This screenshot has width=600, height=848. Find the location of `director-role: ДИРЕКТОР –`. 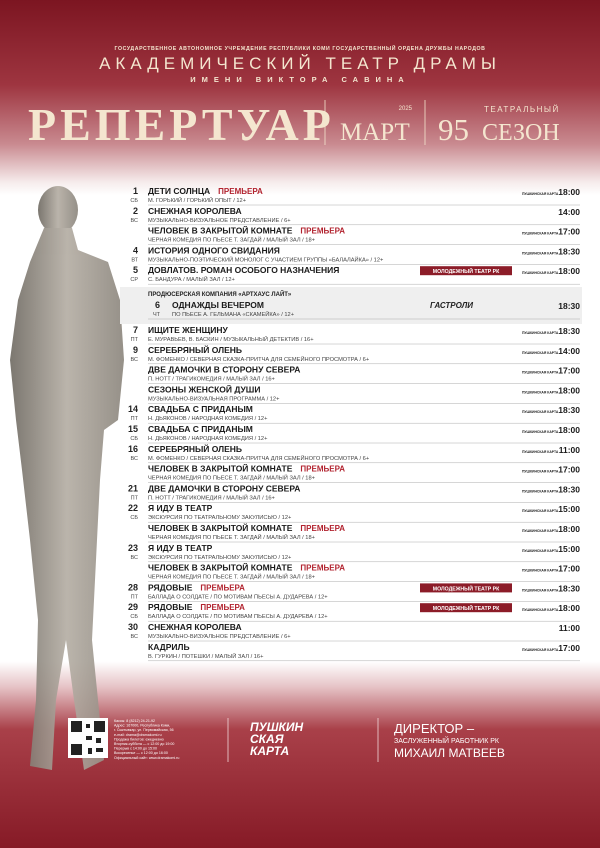

director-role: ДИРЕКТОР – is located at coordinates (434, 728).